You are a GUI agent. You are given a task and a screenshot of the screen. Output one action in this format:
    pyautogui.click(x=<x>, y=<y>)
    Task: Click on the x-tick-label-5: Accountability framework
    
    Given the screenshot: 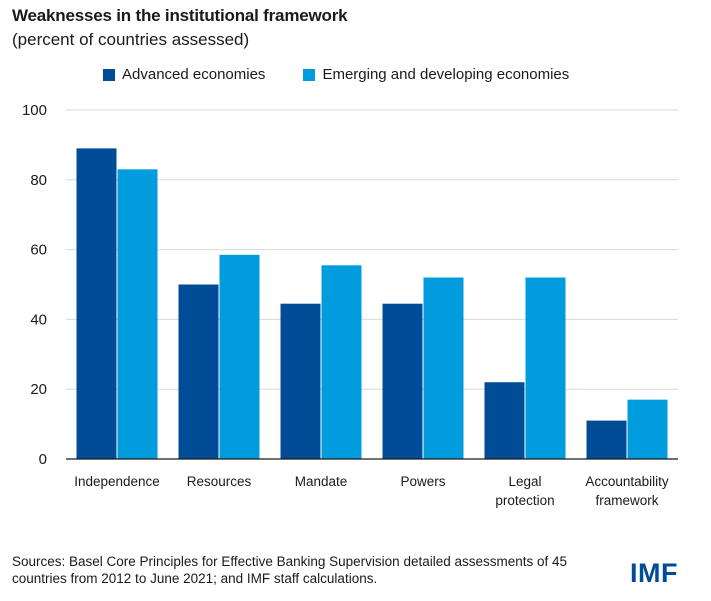 What is the action you would take?
    pyautogui.click(x=627, y=491)
    